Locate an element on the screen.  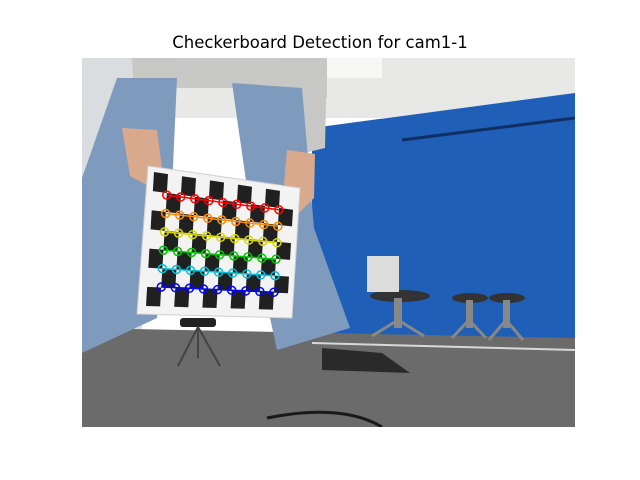
figure-title: Checkerboard Detection for cam1-1 is located at coordinates (320, 42).